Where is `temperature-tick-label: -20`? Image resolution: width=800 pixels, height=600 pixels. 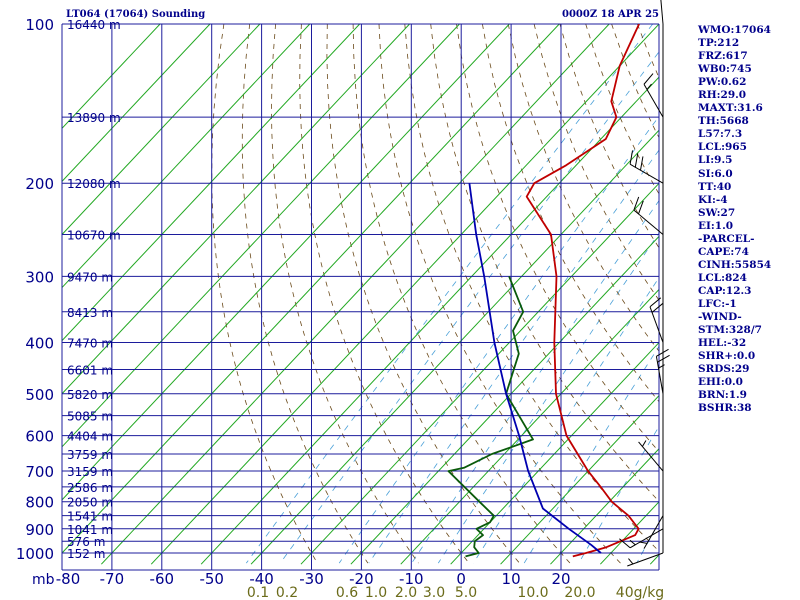 temperature-tick-label: -20 is located at coordinates (361, 579).